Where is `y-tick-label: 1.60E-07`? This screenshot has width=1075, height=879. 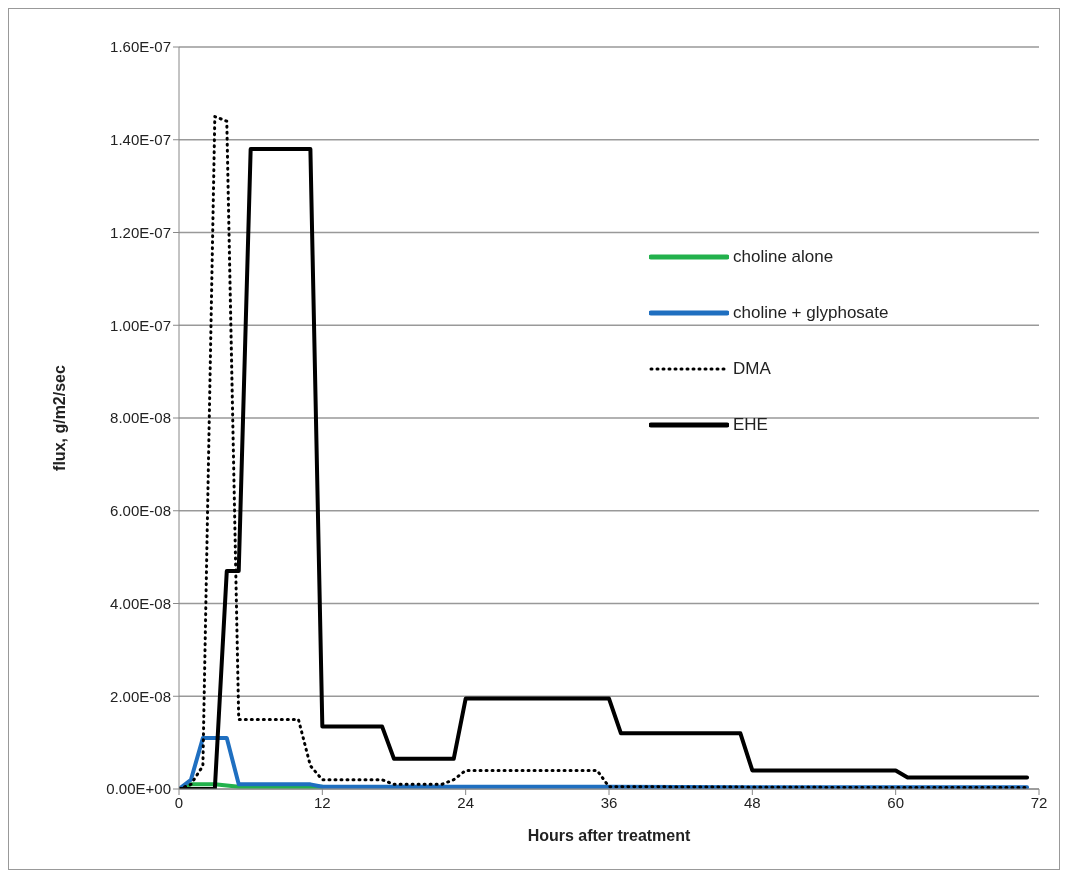
y-tick-label: 1.60E-07 is located at coordinates (140, 47).